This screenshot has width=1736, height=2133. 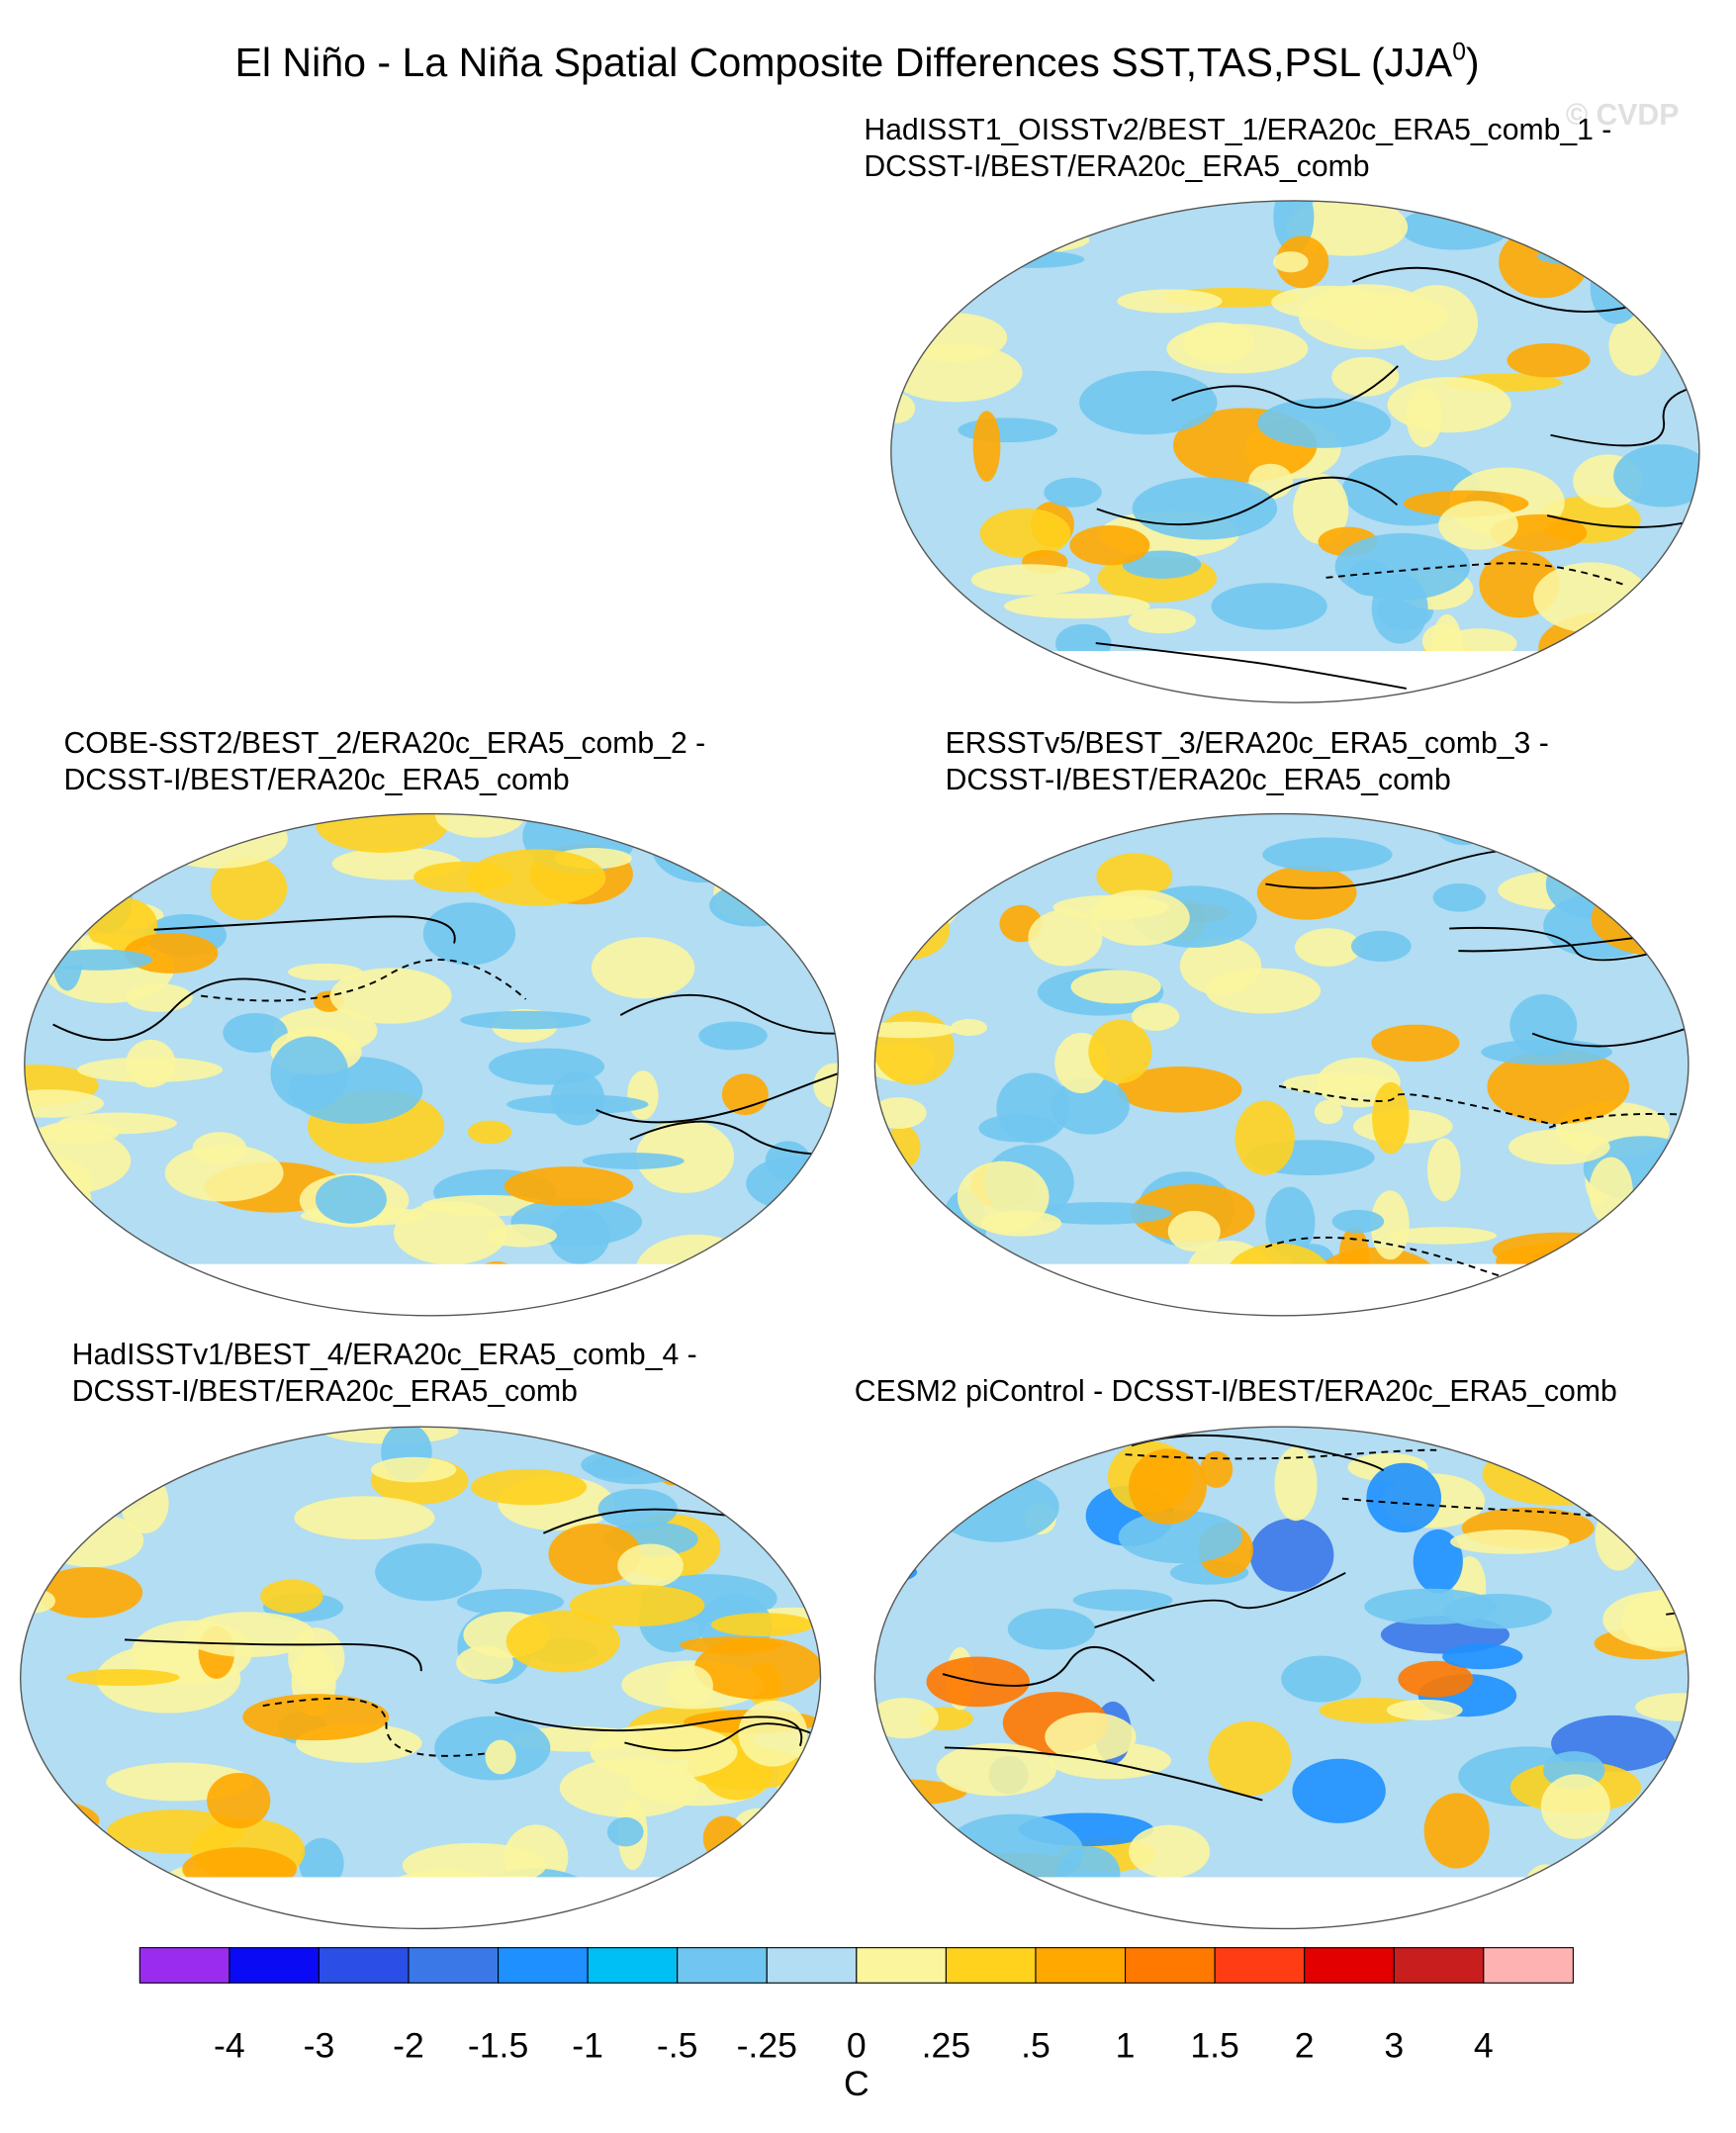 What do you see at coordinates (1281, 1064) in the screenshot?
I see `map` at bounding box center [1281, 1064].